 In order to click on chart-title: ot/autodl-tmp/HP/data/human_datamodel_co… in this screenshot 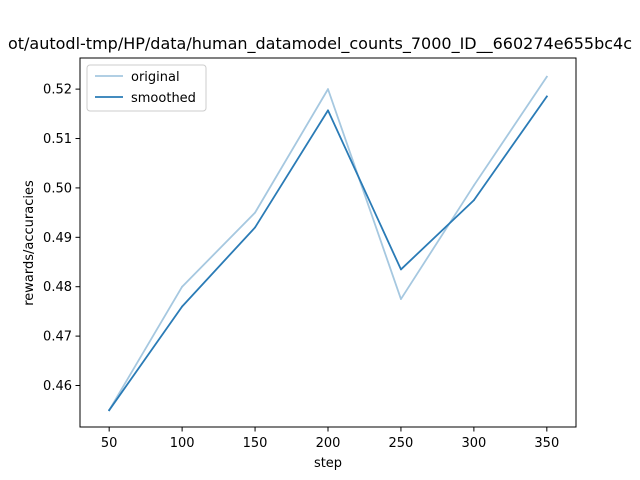, I will do `click(320, 44)`.